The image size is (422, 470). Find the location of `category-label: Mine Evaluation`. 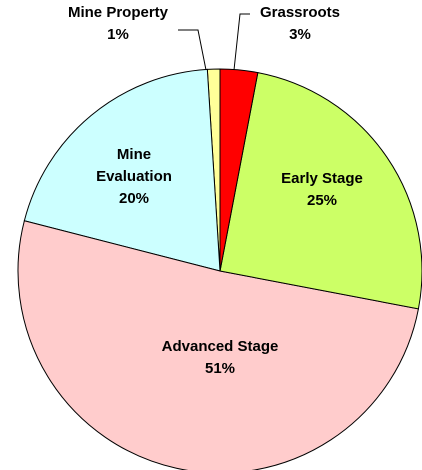

category-label: Mine Evaluation is located at coordinates (134, 165).